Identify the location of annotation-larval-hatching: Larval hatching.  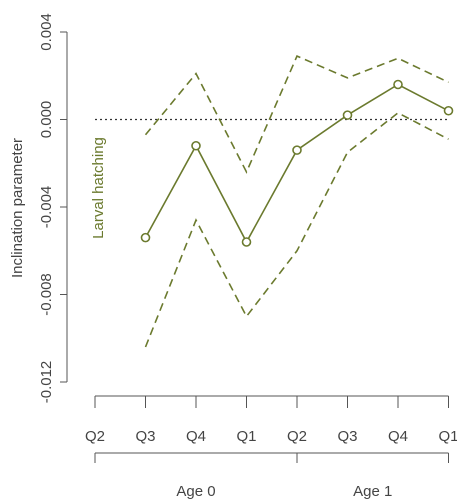
(98, 188).